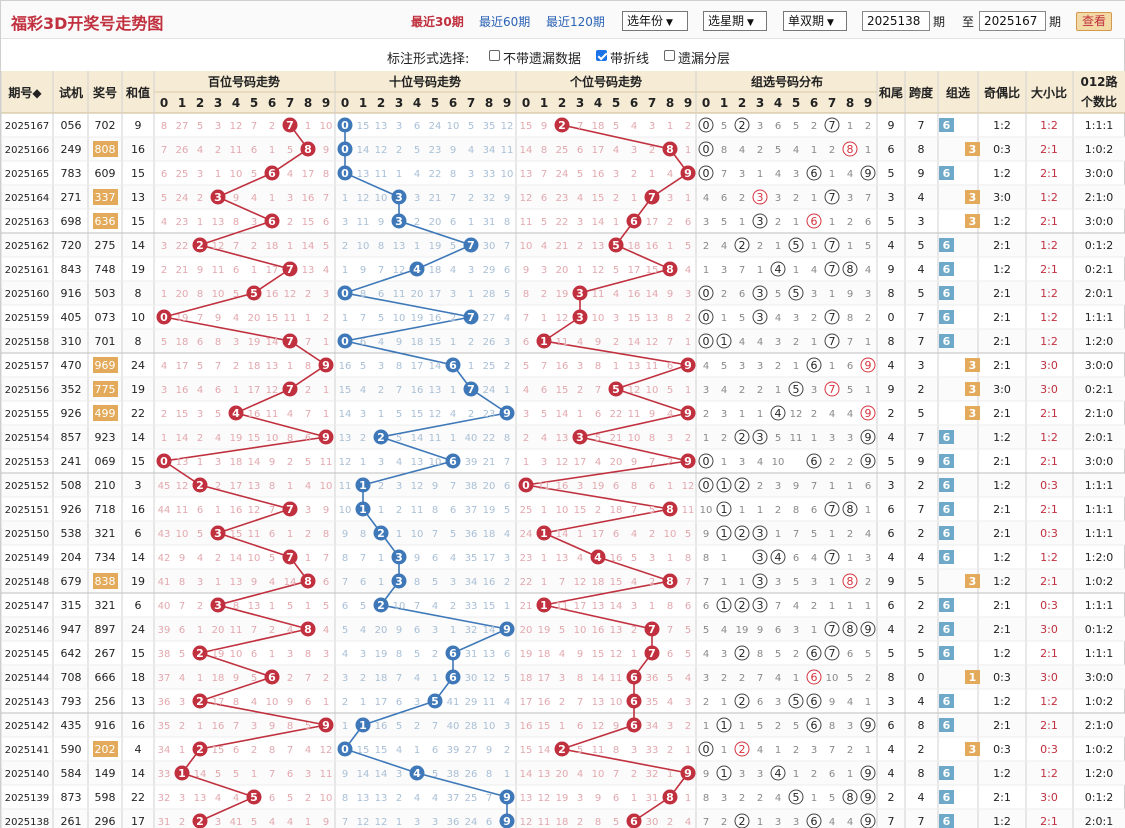 This screenshot has width=1125, height=828. What do you see at coordinates (947, 461) in the screenshot?
I see `zuxuan-value: 6` at bounding box center [947, 461].